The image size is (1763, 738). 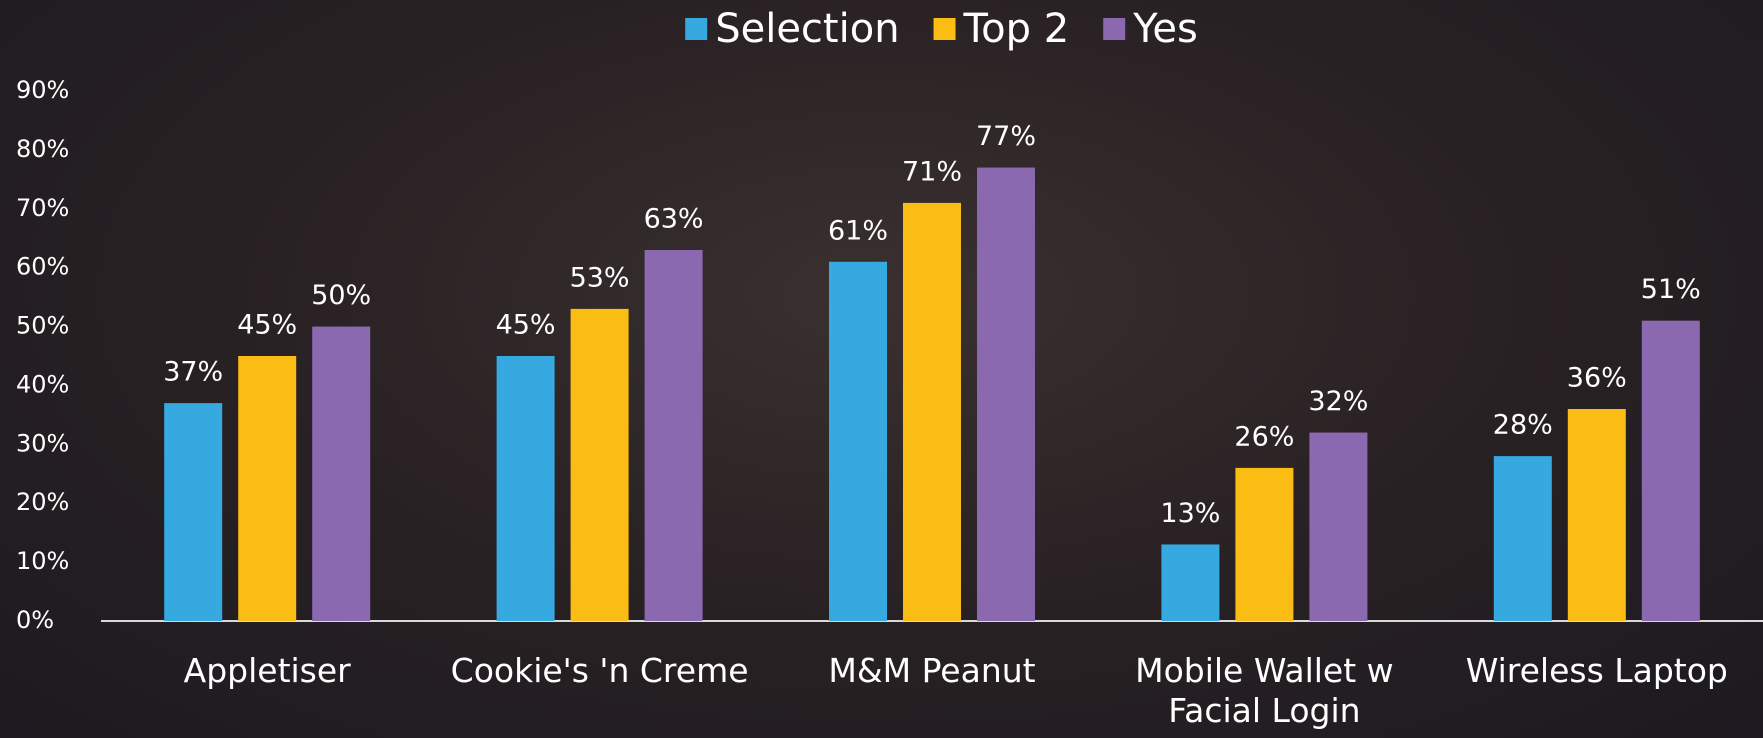 I want to click on data-label: 51%, so click(x=1671, y=289).